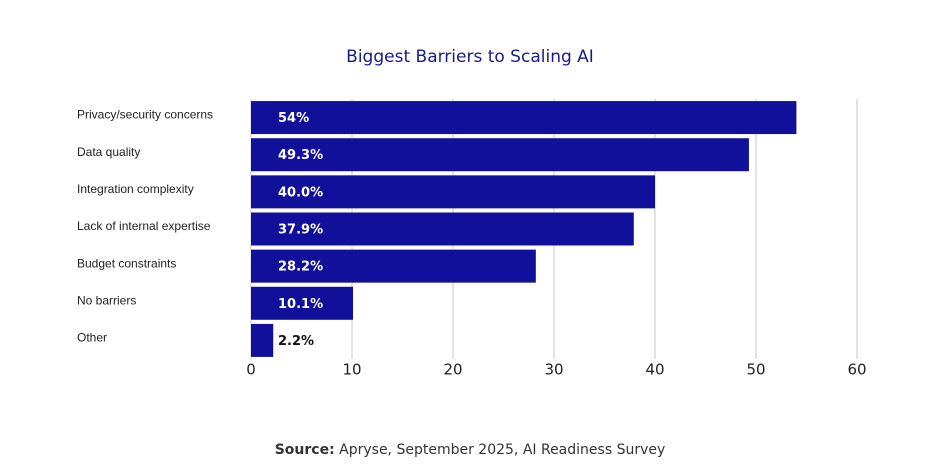  I want to click on y-tick-label: Privacy/security concerns, so click(145, 115).